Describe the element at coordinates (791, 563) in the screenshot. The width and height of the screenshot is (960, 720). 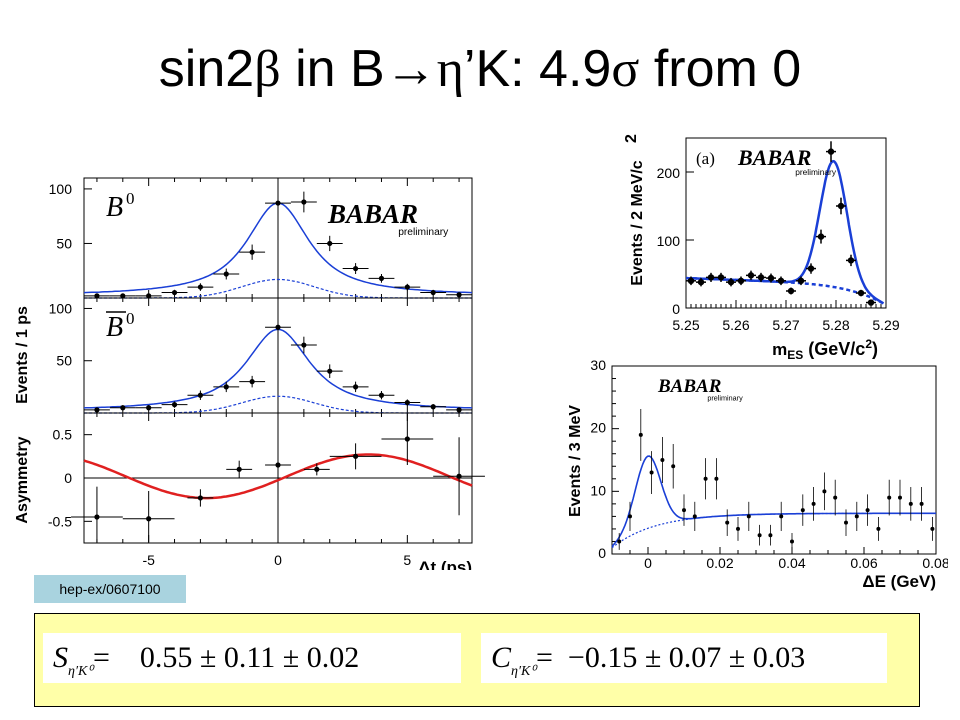
I see `x-tick-label: 0.04` at that location.